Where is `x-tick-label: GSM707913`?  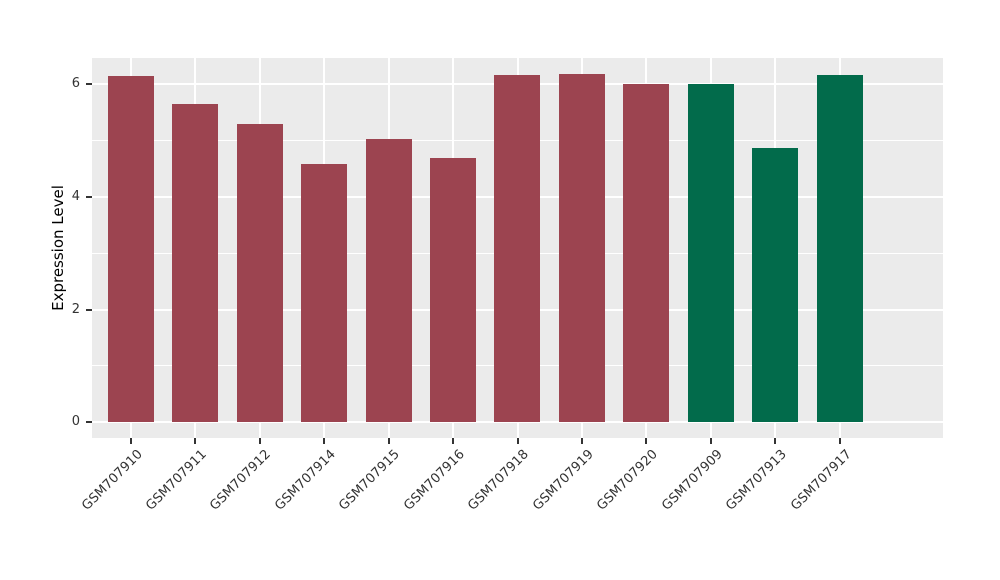
x-tick-label: GSM707913 is located at coordinates (756, 480).